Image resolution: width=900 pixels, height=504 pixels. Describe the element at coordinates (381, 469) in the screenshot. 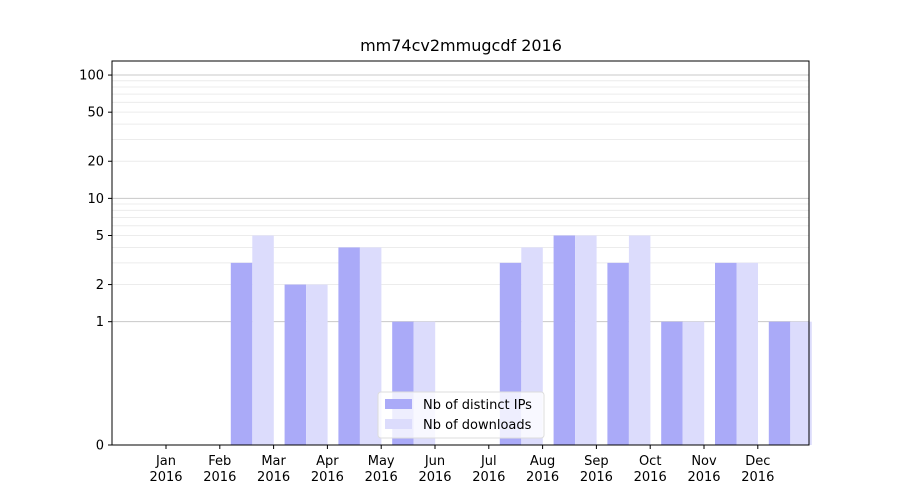

I see `x-tick-label: May 2016` at that location.